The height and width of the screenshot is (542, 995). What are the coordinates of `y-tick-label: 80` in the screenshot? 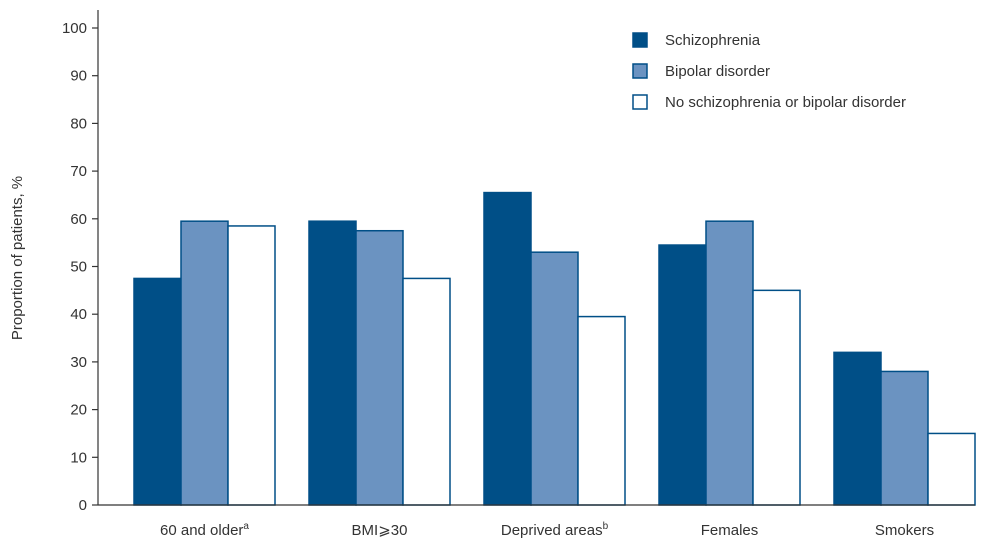 It's located at (78, 123).